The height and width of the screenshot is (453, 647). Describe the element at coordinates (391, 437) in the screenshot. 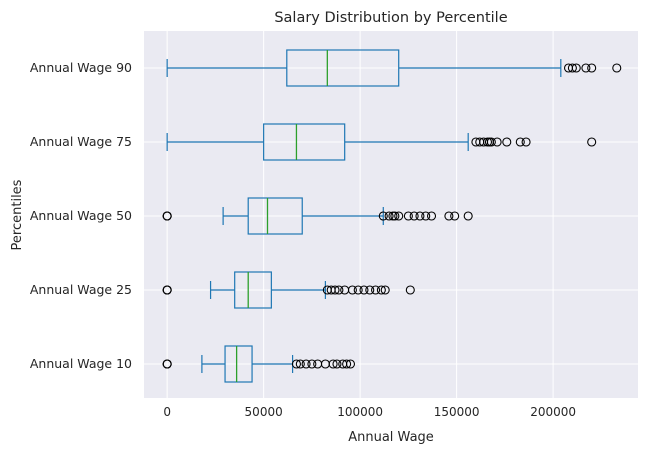

I see `x-axis-label: Annual Wage` at that location.